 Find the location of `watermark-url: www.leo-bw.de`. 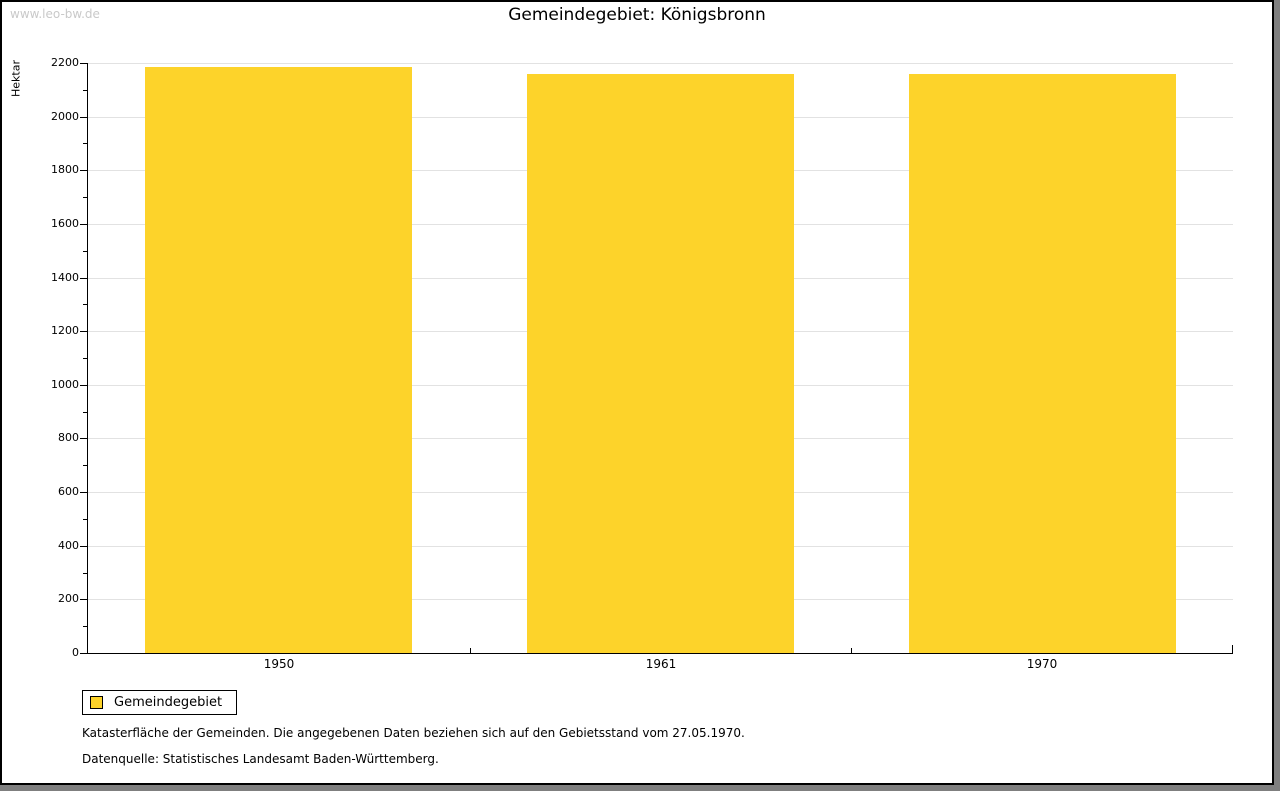

watermark-url: www.leo-bw.de is located at coordinates (55, 14).